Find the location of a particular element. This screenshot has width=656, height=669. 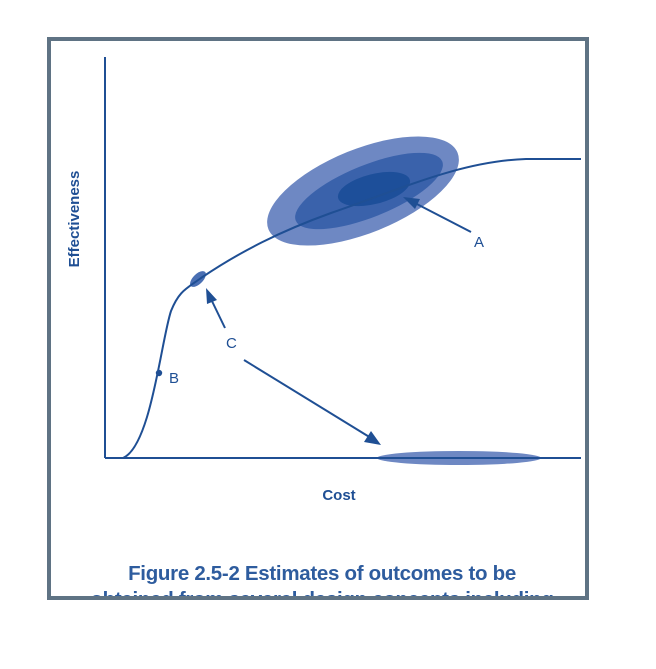

label-b: B is located at coordinates (174, 378).